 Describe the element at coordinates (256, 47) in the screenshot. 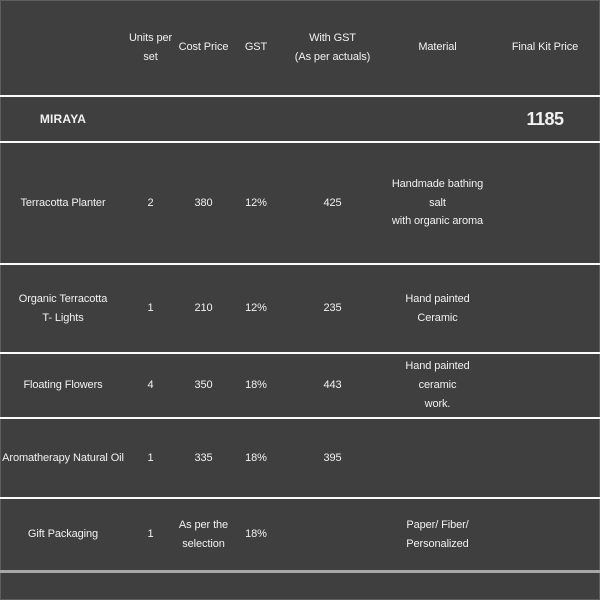

I see `header-gst: GST` at that location.